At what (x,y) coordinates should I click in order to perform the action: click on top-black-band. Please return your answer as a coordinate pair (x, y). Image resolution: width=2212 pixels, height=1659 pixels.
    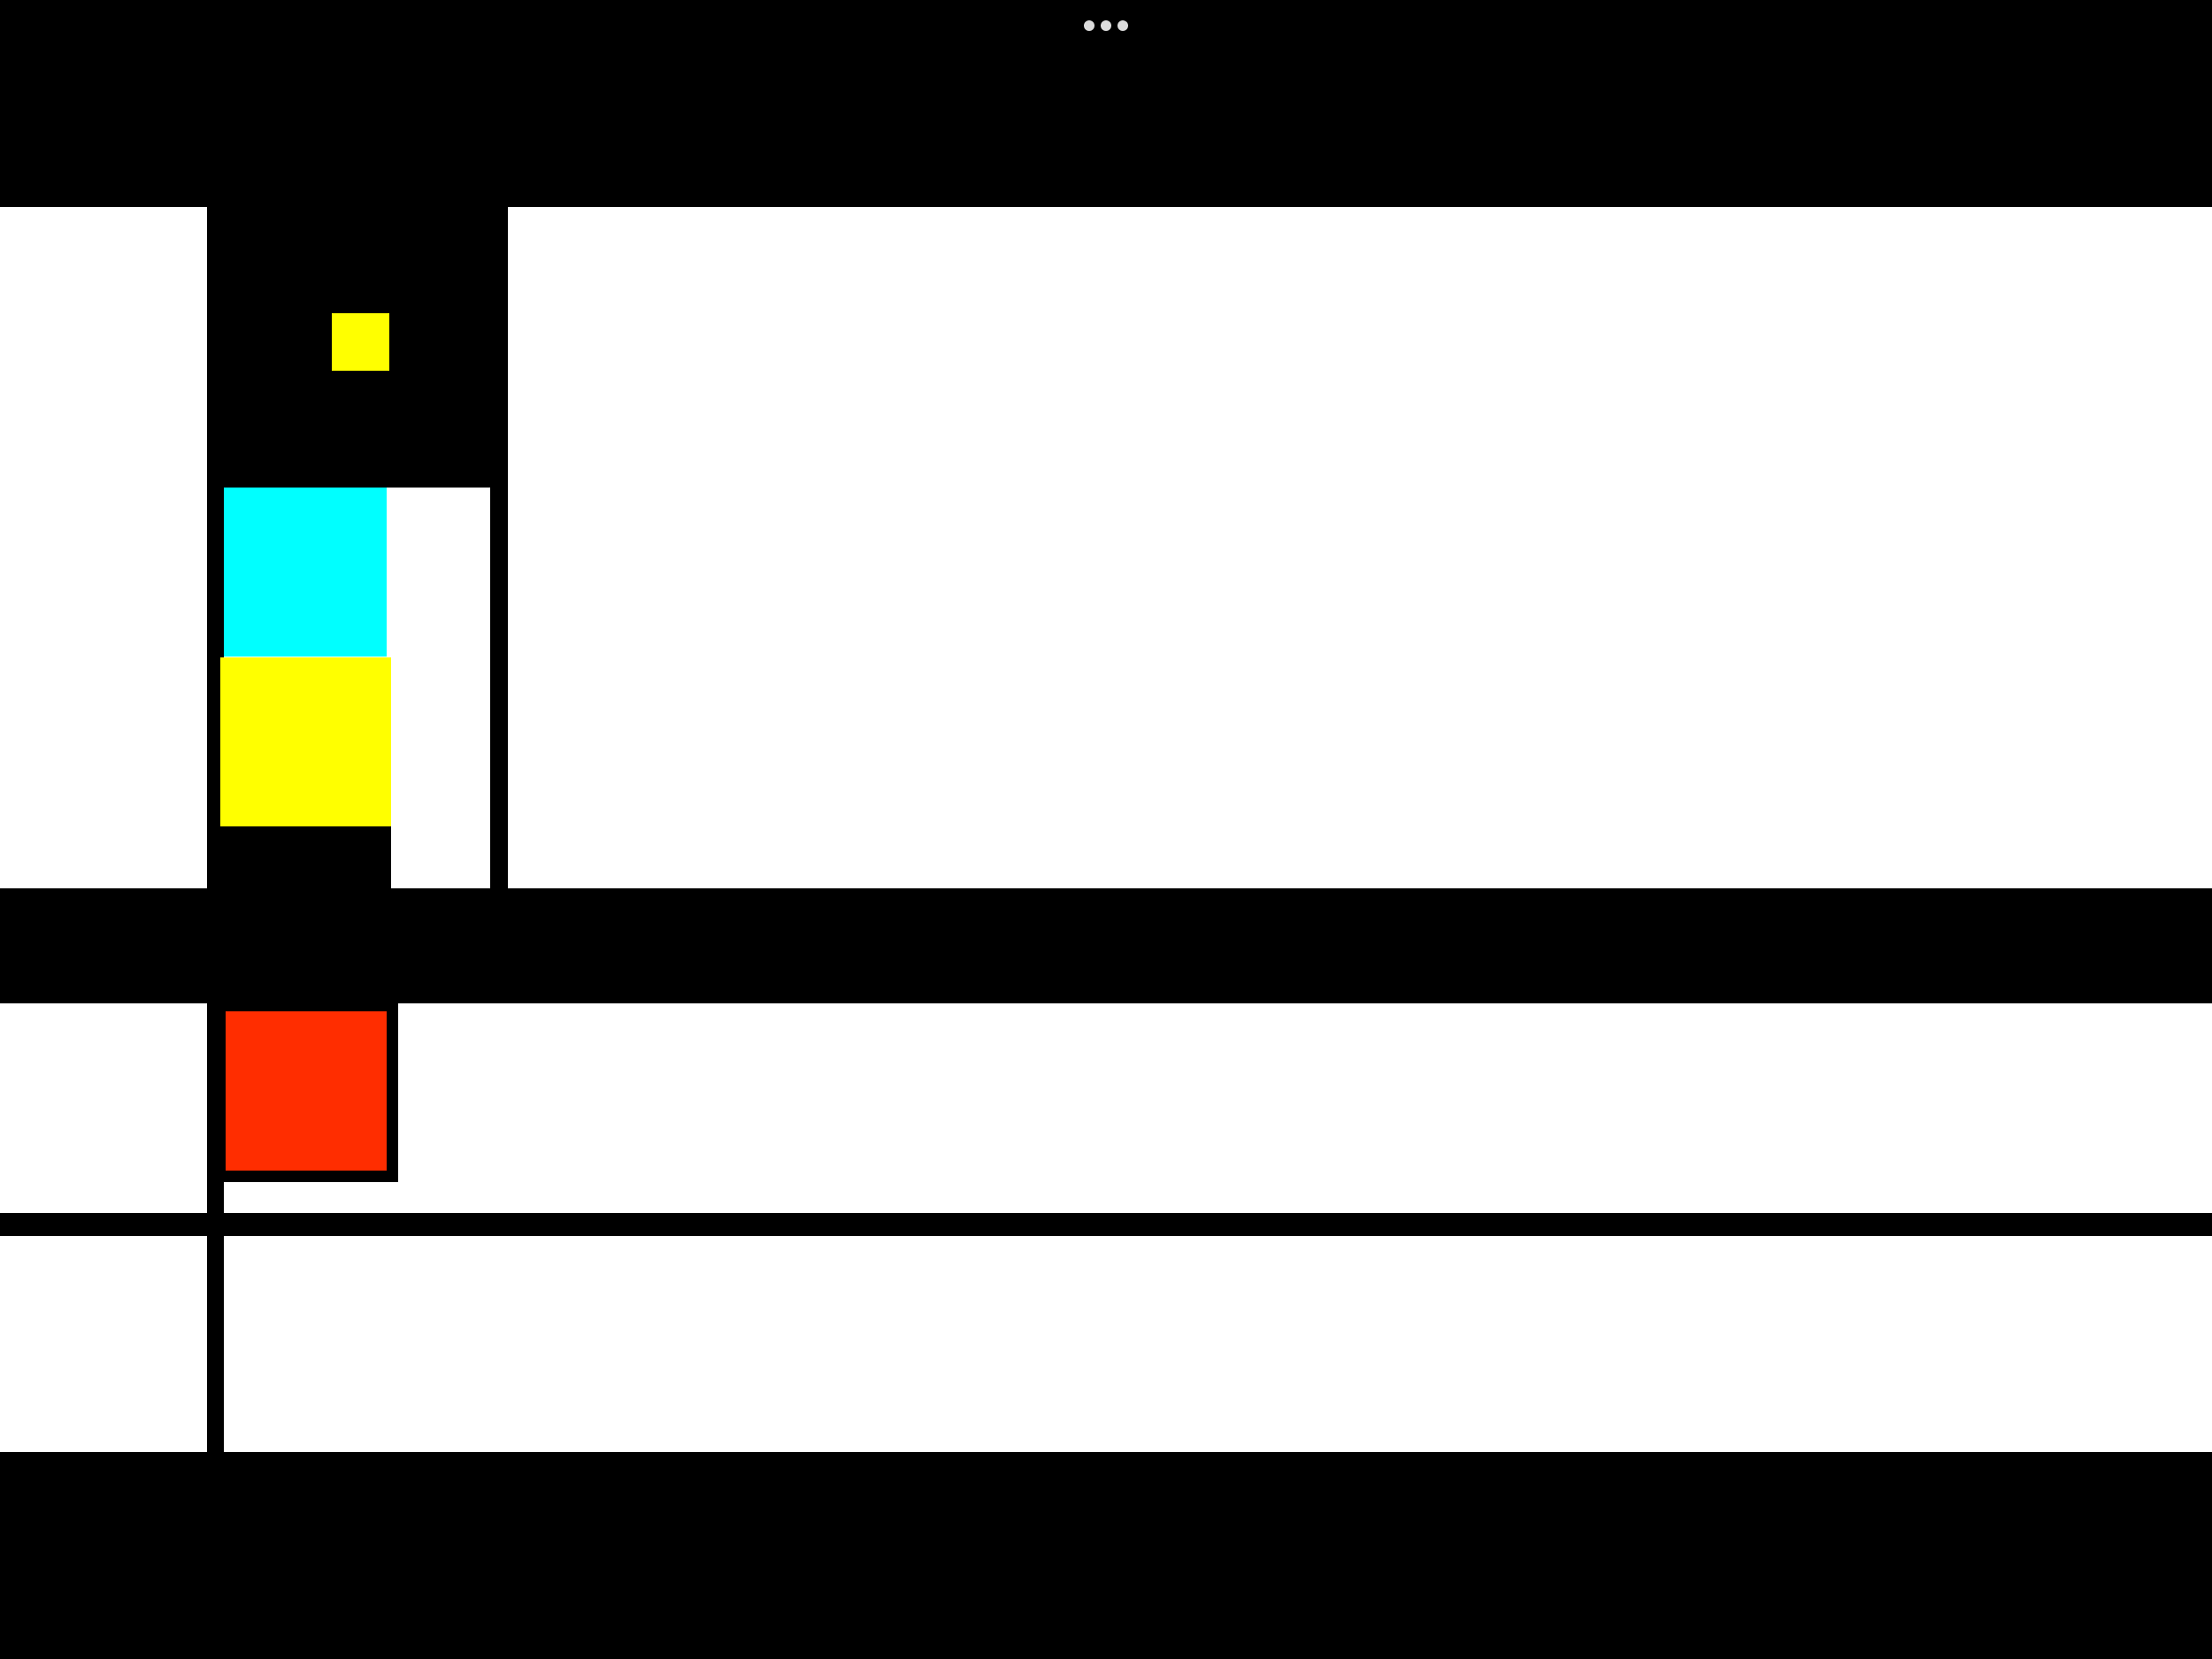
    Looking at the image, I should click on (1106, 104).